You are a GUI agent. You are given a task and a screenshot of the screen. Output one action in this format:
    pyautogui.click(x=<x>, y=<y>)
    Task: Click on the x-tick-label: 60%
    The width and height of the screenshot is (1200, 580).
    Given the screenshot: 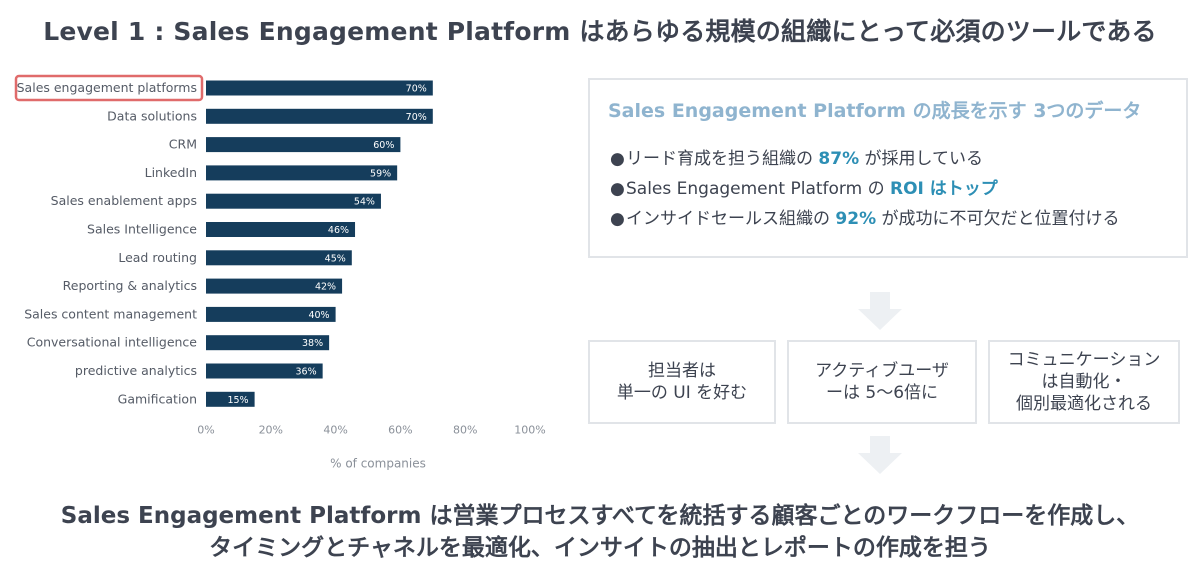 What is the action you would take?
    pyautogui.click(x=400, y=429)
    